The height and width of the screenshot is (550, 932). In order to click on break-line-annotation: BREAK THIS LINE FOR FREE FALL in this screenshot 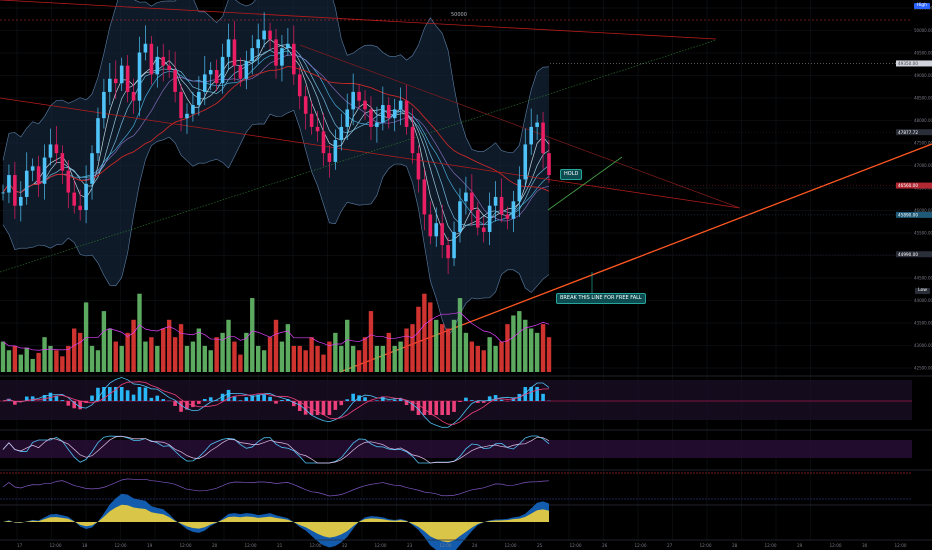, I will do `click(601, 298)`.